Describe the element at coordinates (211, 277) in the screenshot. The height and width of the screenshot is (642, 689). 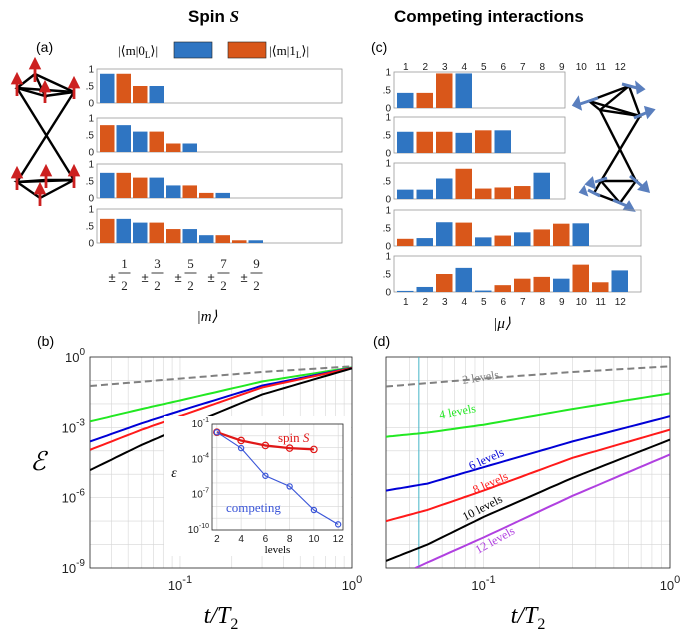
I see `x-tick-prefix: ±` at that location.